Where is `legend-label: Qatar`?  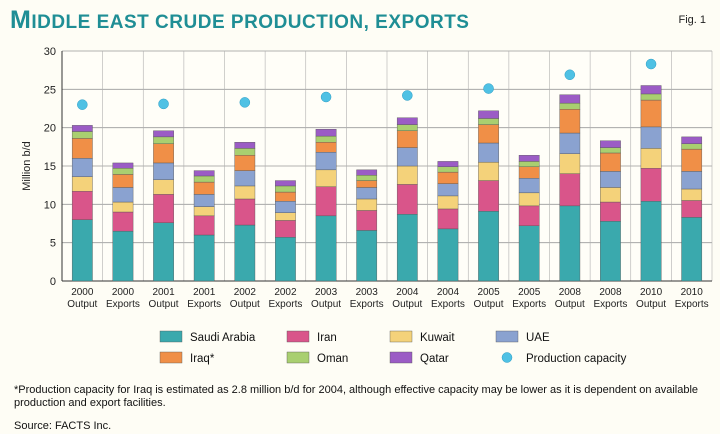
legend-label: Qatar is located at coordinates (434, 359).